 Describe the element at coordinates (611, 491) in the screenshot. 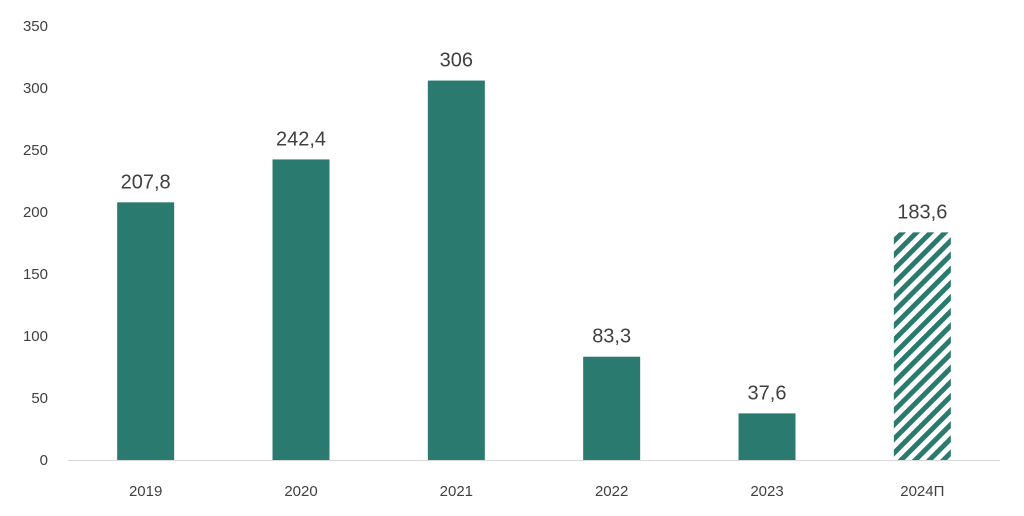

I see `x-tick-label: 2022` at that location.